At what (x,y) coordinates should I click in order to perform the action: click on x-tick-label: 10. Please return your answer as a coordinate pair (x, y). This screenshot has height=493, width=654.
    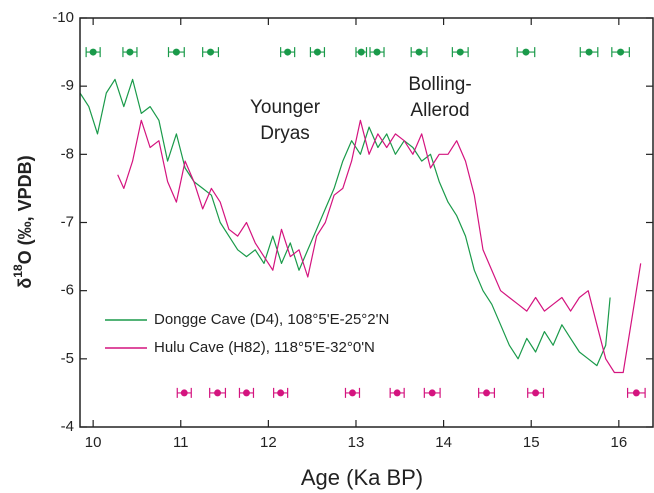
    Looking at the image, I should click on (93, 442).